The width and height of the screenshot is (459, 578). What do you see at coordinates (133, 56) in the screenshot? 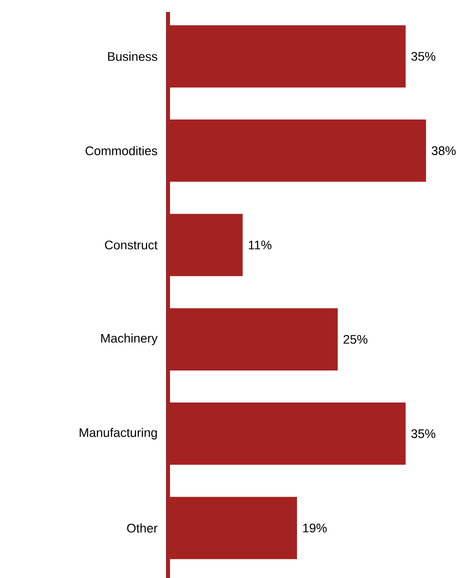
I see `y-tick-label: Business` at bounding box center [133, 56].